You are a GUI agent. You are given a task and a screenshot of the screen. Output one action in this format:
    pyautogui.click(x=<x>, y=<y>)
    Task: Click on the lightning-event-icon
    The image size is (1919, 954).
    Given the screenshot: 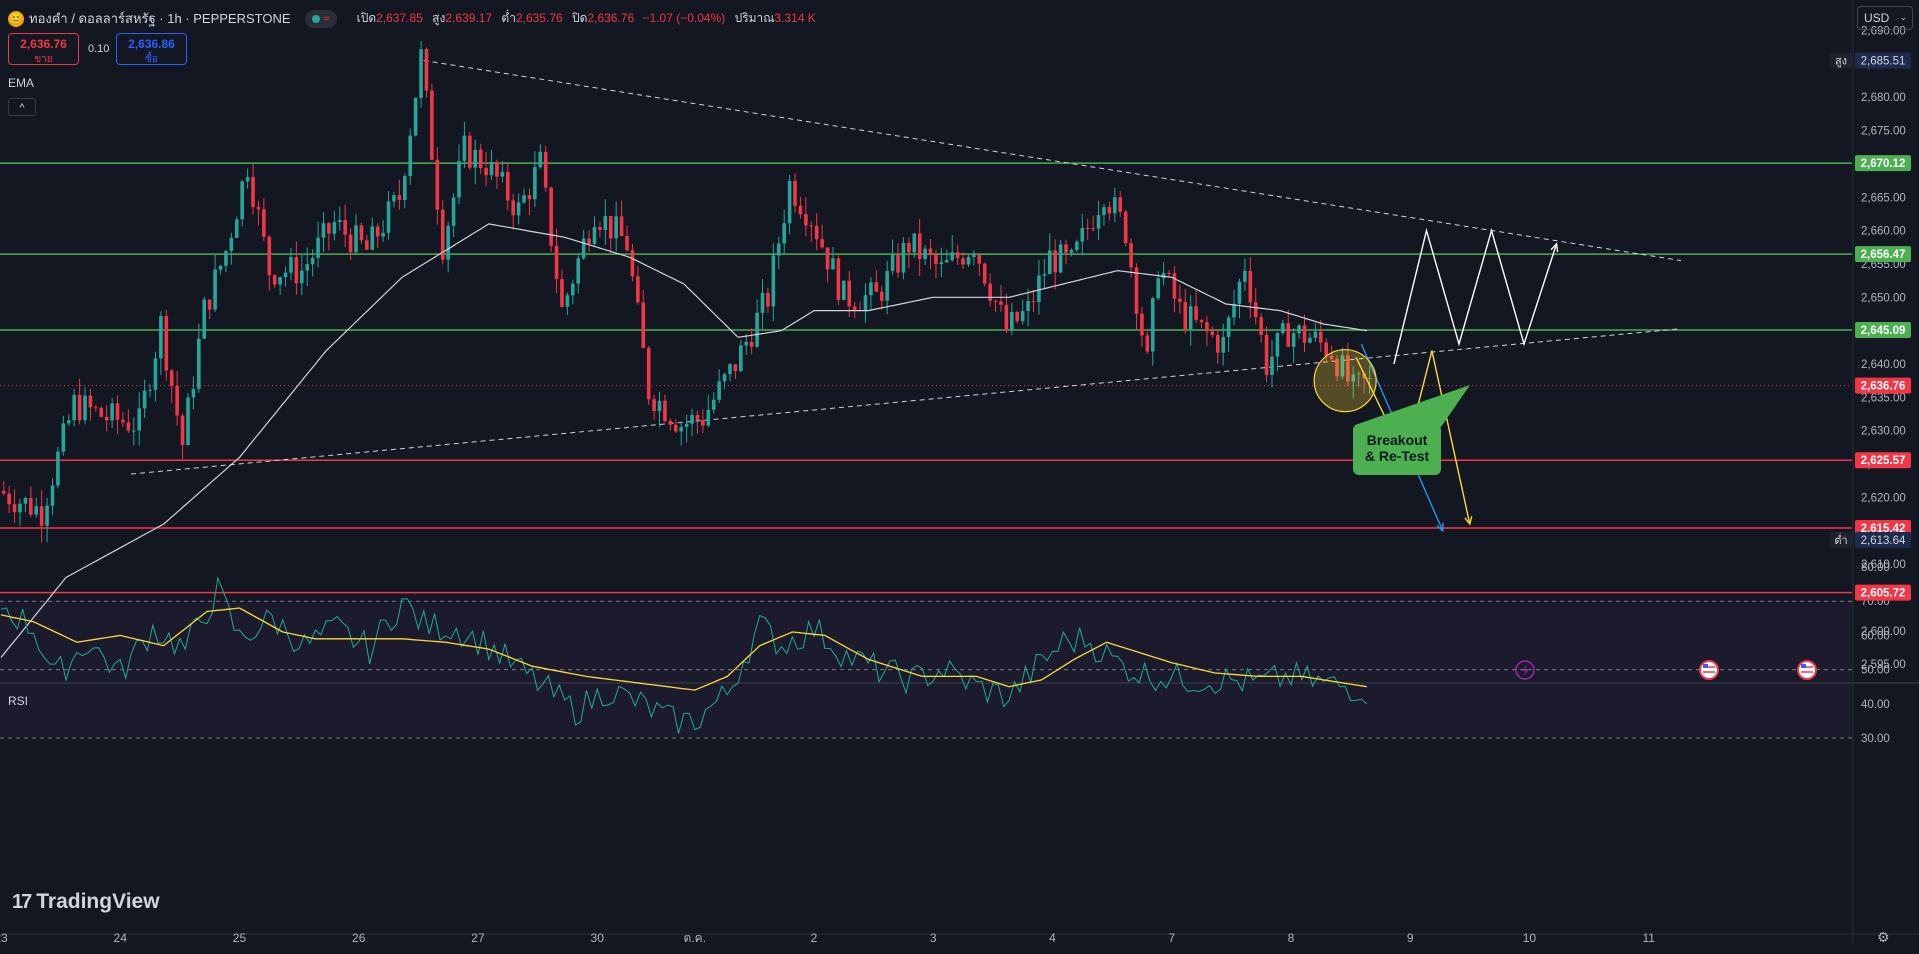 What is the action you would take?
    pyautogui.click(x=1525, y=670)
    